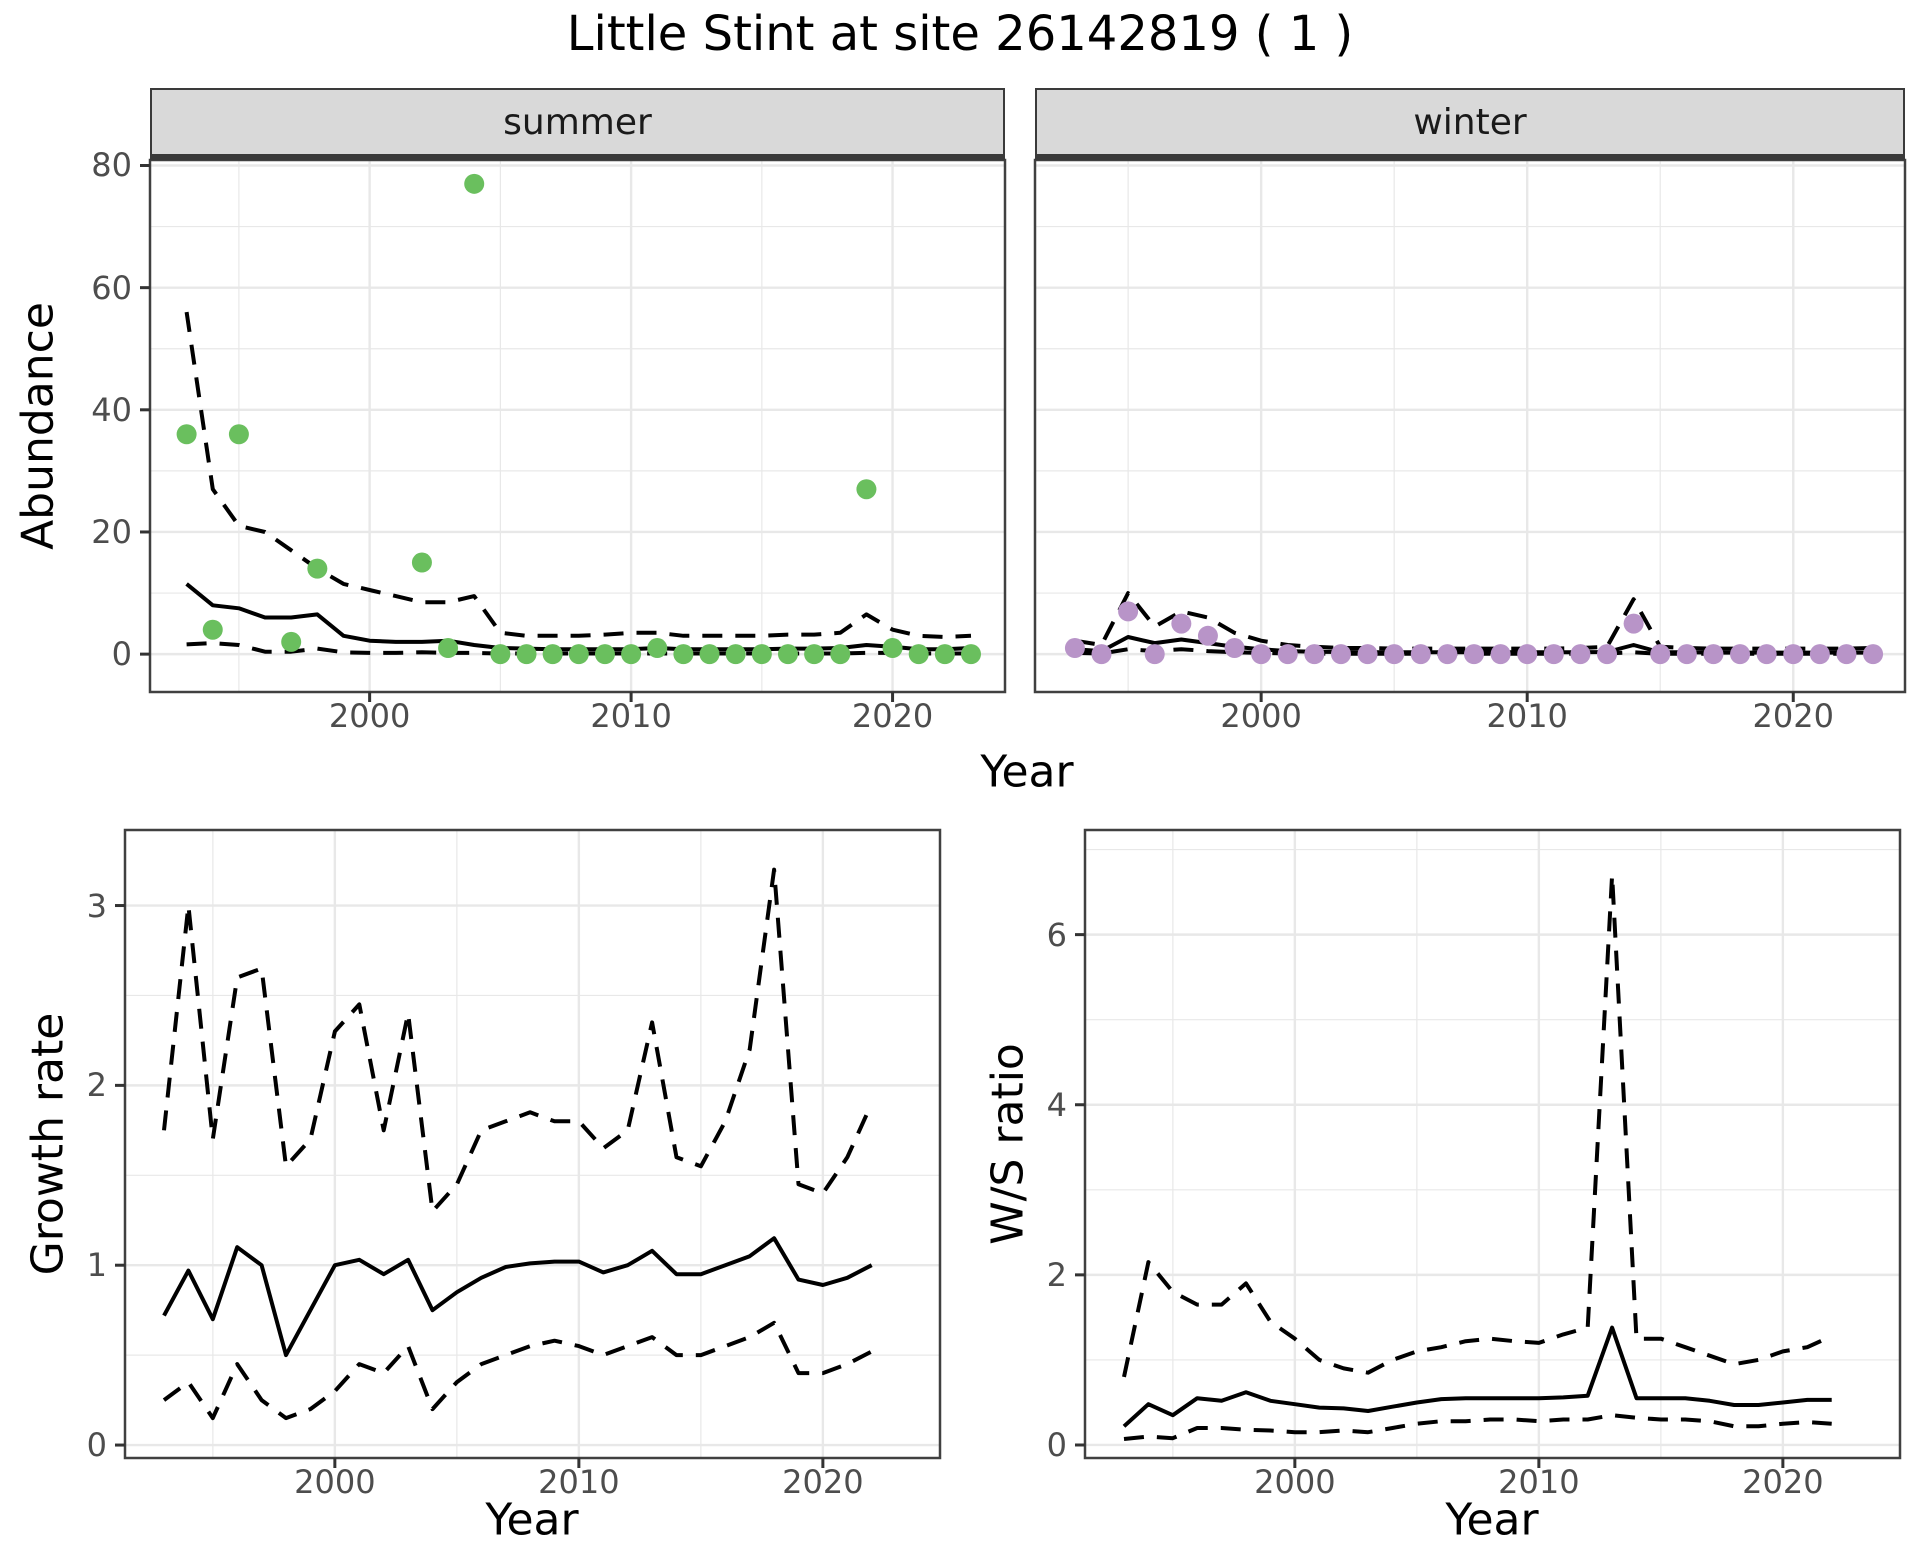 The image size is (1920, 1560). Describe the element at coordinates (96, 905) in the screenshot. I see `y-tick-label: 3` at that location.